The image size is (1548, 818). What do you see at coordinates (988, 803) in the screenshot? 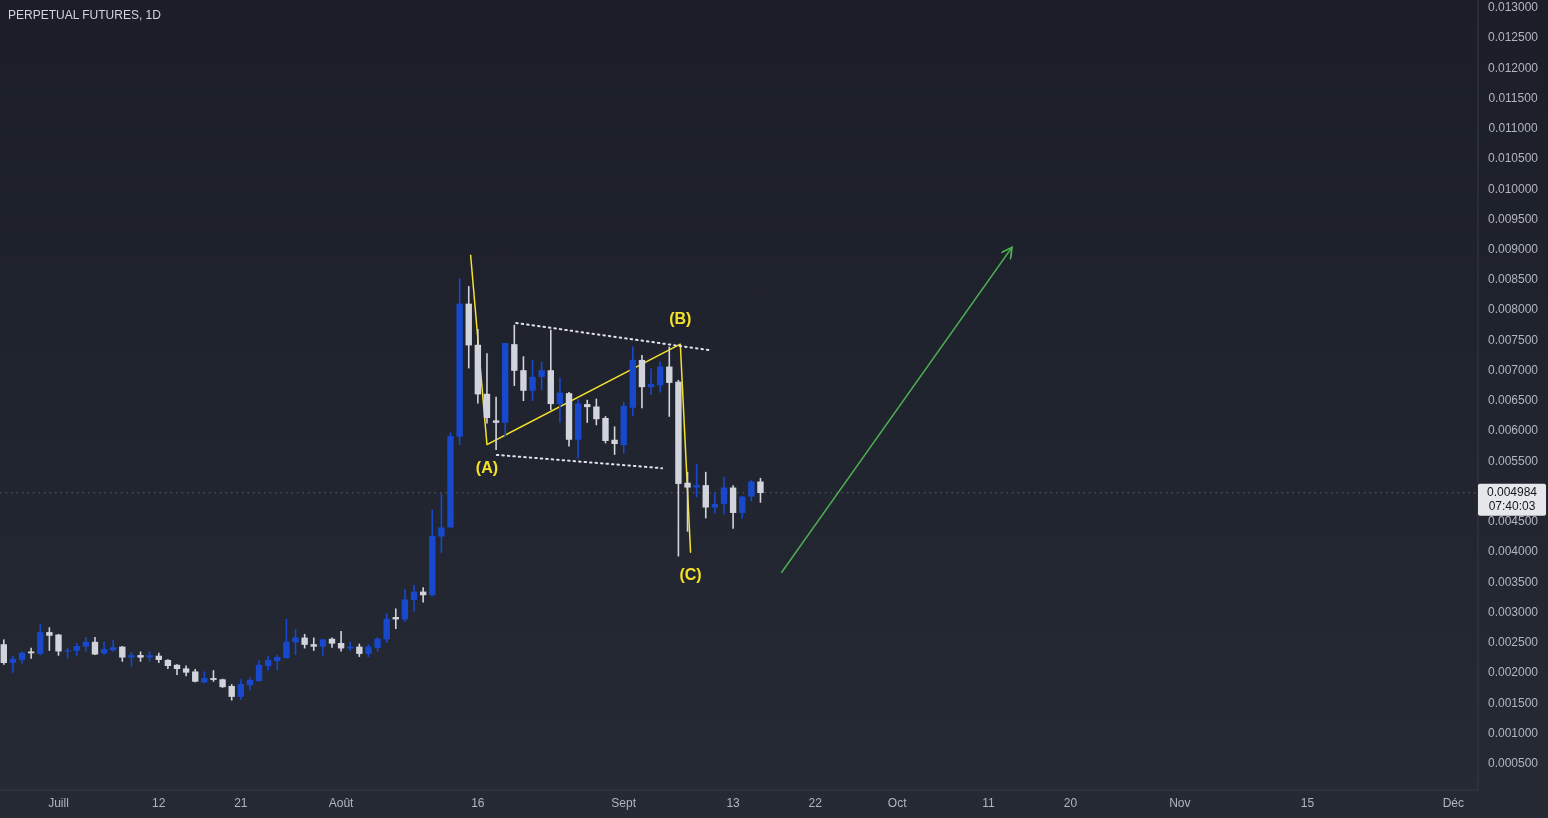
I see `x-tick-label: 11` at bounding box center [988, 803].